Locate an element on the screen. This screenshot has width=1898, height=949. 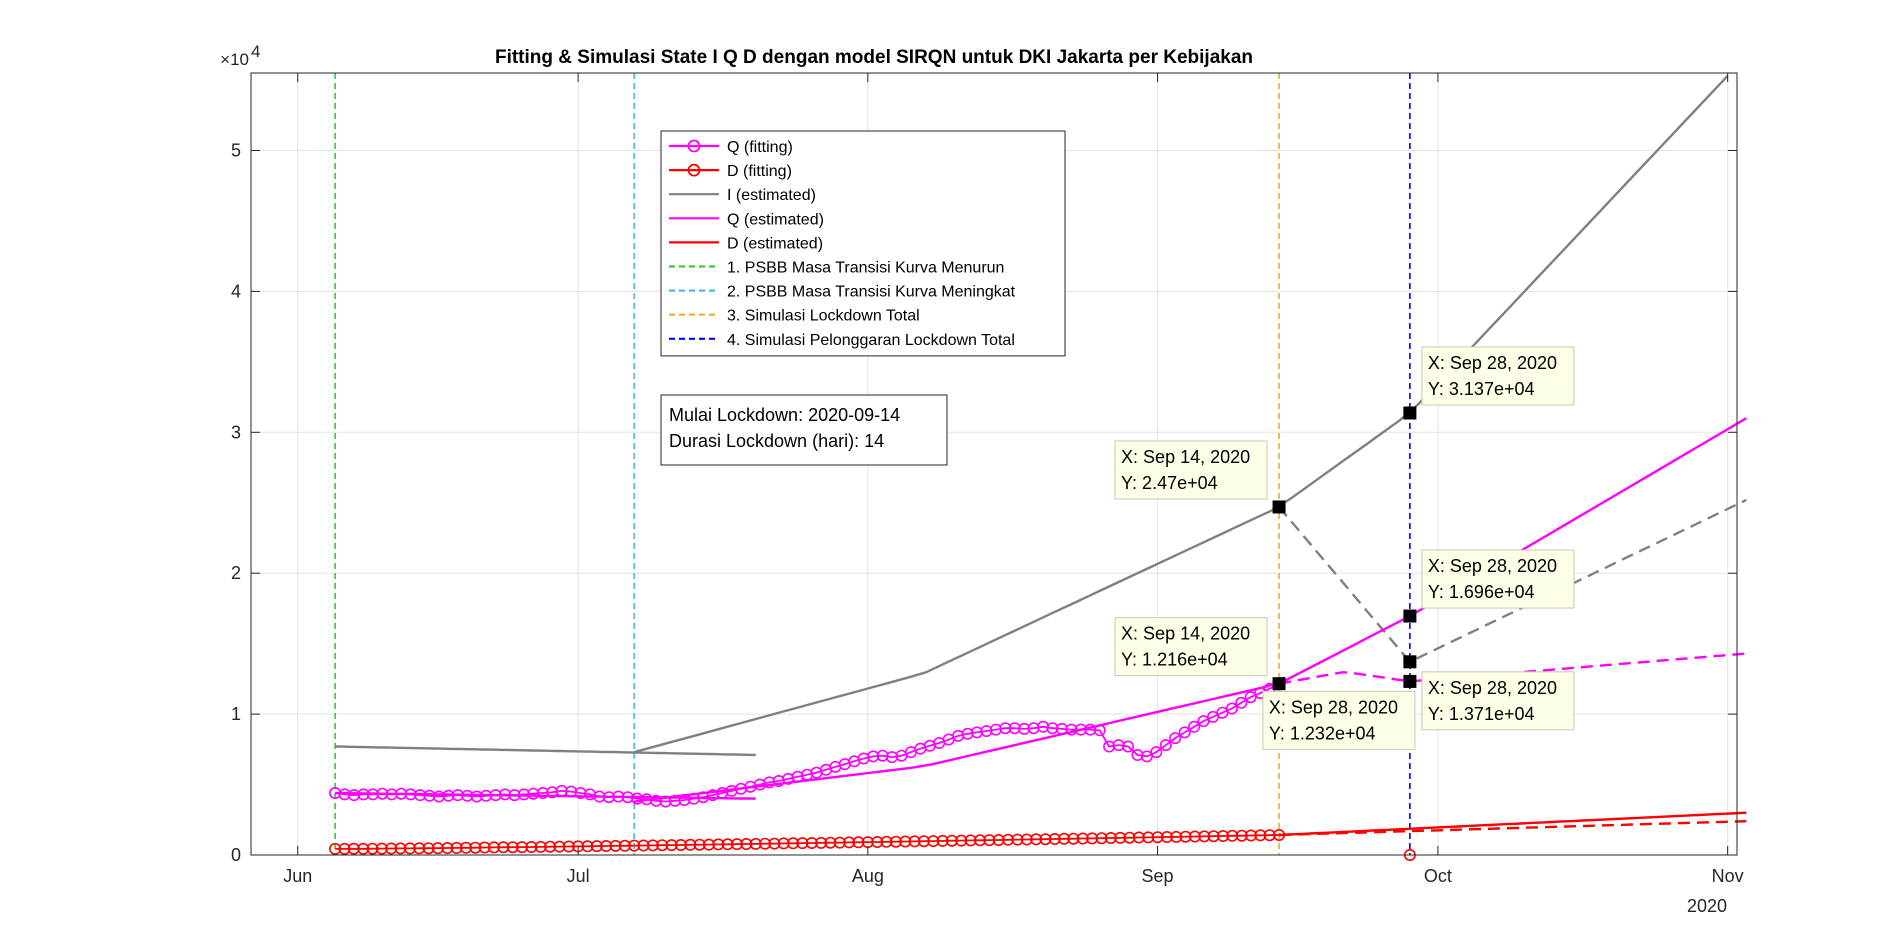
legend-label: 2. PSBB Masa Transisi Kurva Meningkat is located at coordinates (871, 292).